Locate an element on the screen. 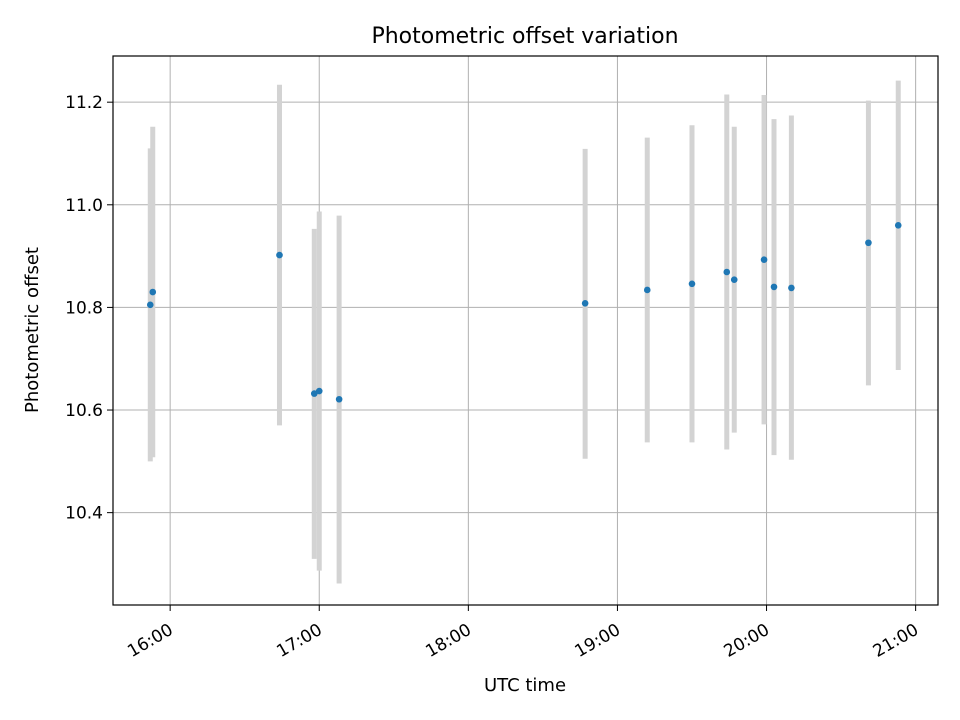 The image size is (960, 720). y-tick-label: 11.2 is located at coordinates (84, 103).